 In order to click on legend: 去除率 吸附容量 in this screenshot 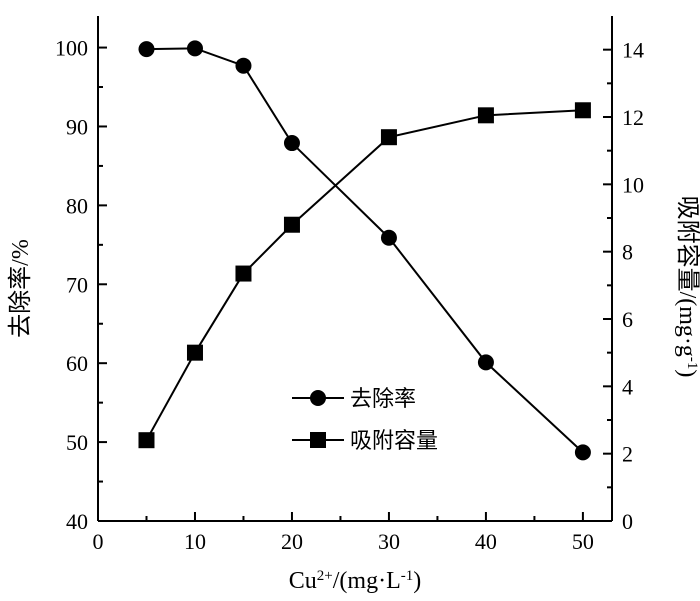, I will do `click(365, 419)`.